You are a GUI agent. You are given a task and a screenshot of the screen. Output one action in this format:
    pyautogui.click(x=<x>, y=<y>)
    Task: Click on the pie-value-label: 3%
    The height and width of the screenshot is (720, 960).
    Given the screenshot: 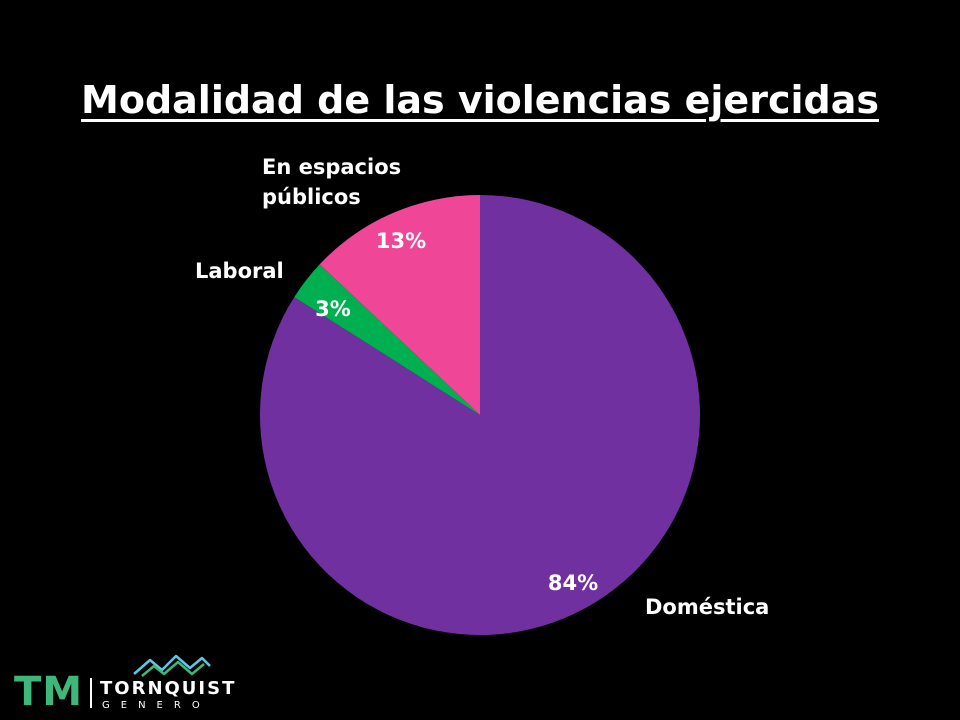 What is the action you would take?
    pyautogui.click(x=333, y=309)
    